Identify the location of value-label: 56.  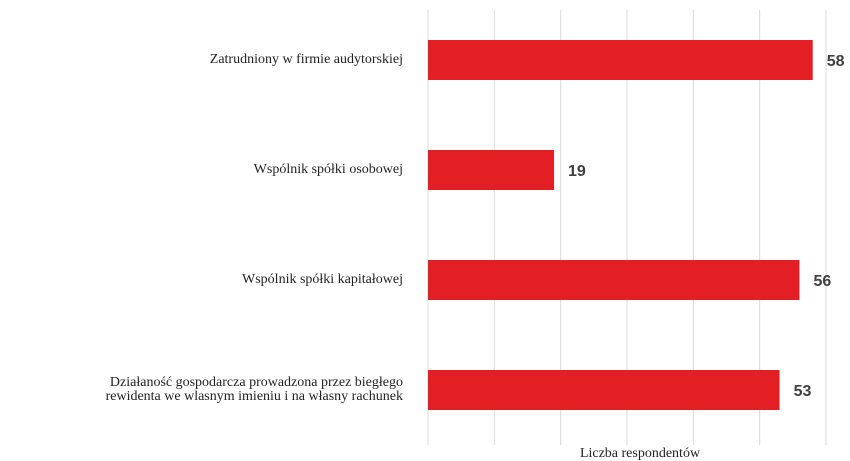
(822, 281).